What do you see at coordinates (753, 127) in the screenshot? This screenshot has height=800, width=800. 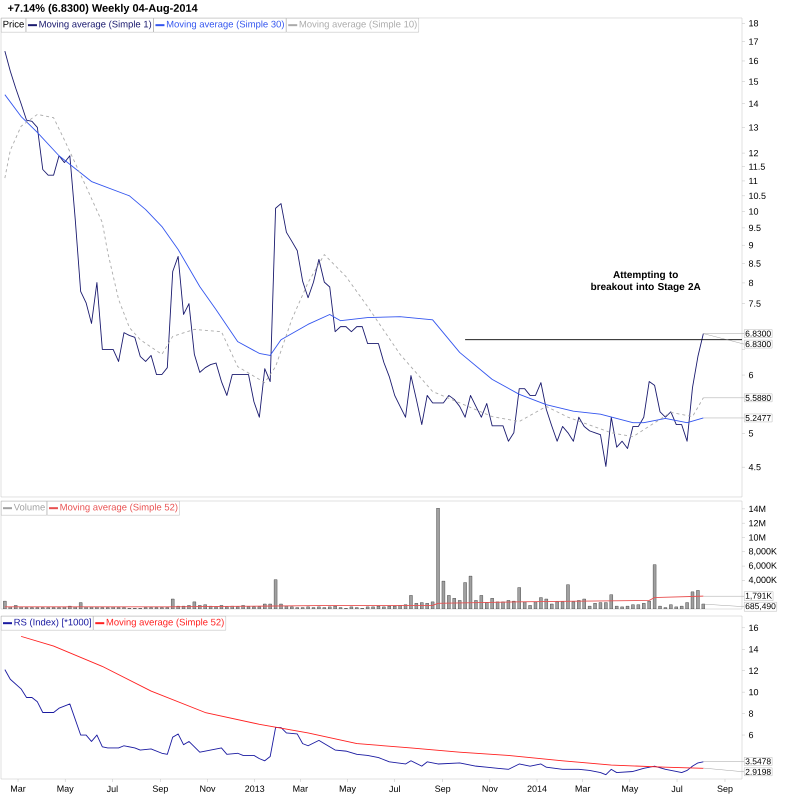 I see `y-tick-label: 13` at bounding box center [753, 127].